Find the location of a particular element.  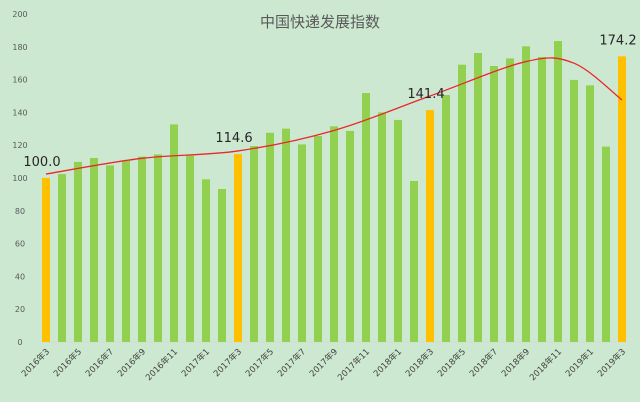

data-label: 174.2 is located at coordinates (617, 40).